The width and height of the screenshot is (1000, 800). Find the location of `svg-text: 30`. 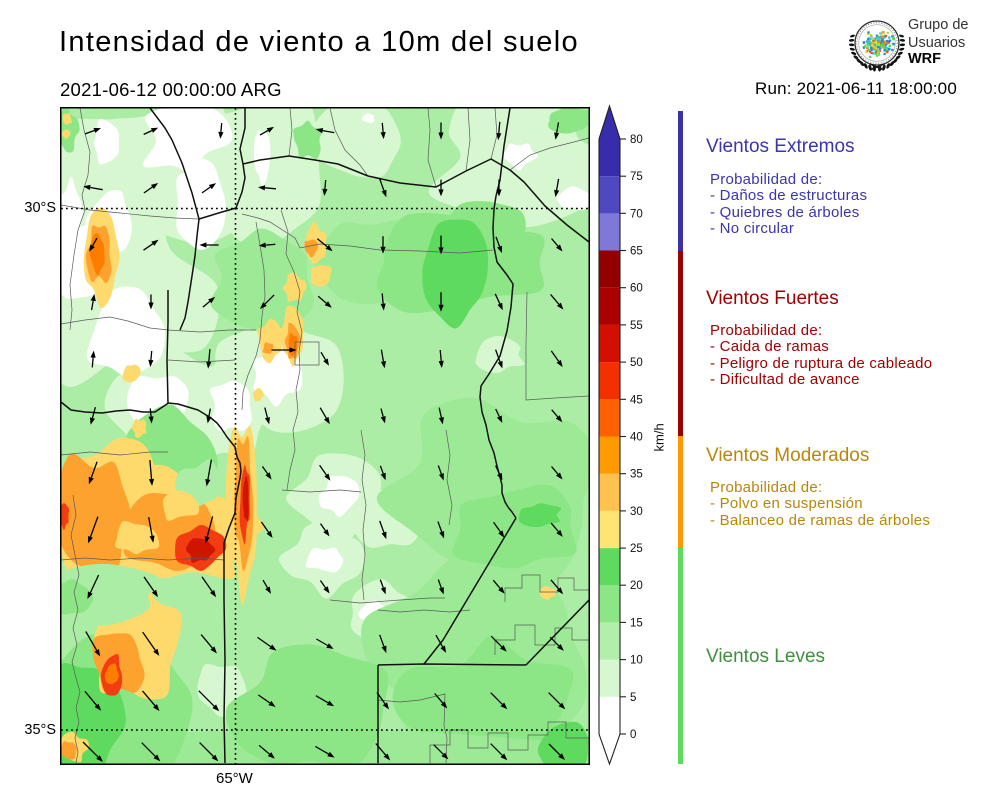

svg-text: 30 is located at coordinates (636, 512).